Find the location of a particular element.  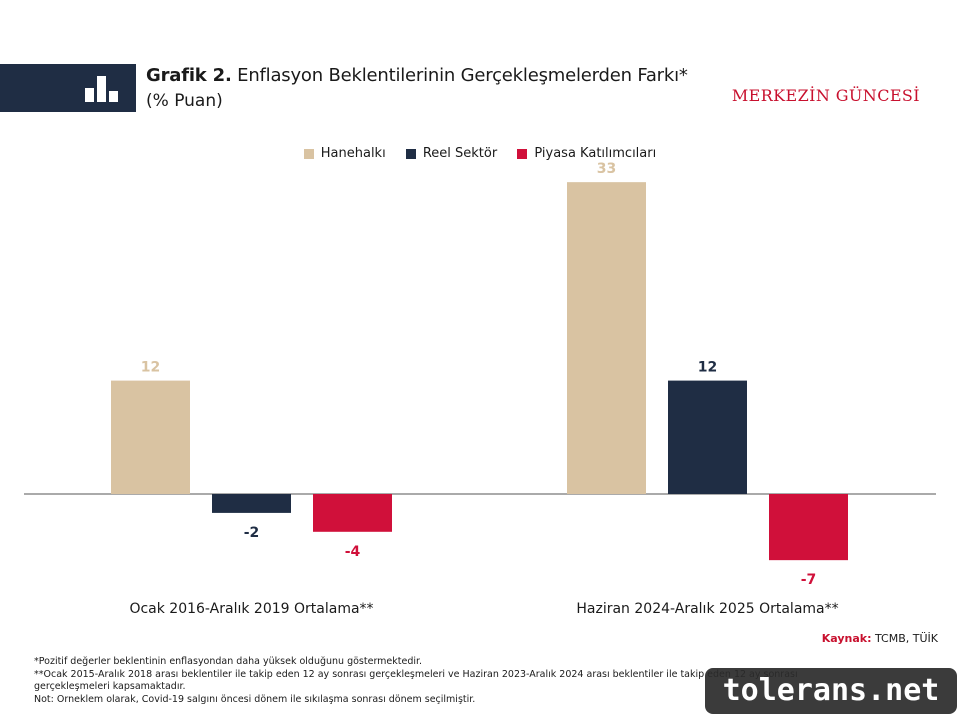

category-label-1: Haziran 2024-Aralık 2025 Ortalama** is located at coordinates (707, 609).